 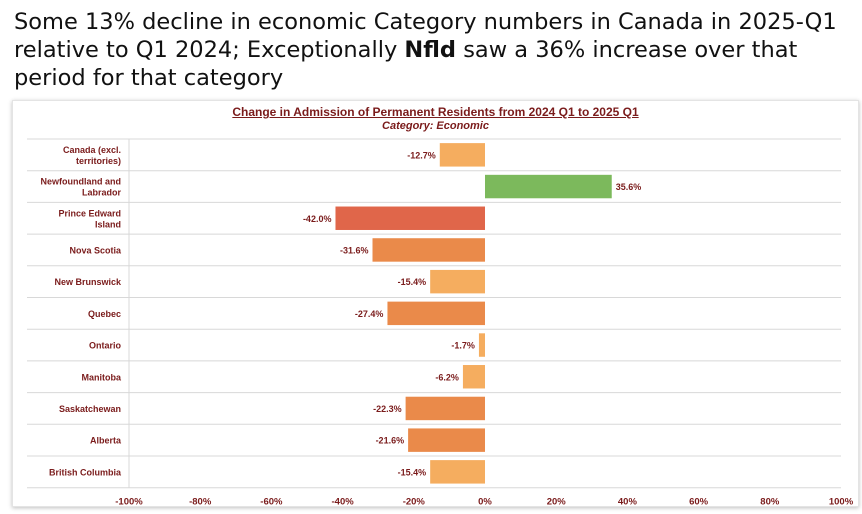 What do you see at coordinates (421, 155) in the screenshot?
I see `data-label: -12.7%` at bounding box center [421, 155].